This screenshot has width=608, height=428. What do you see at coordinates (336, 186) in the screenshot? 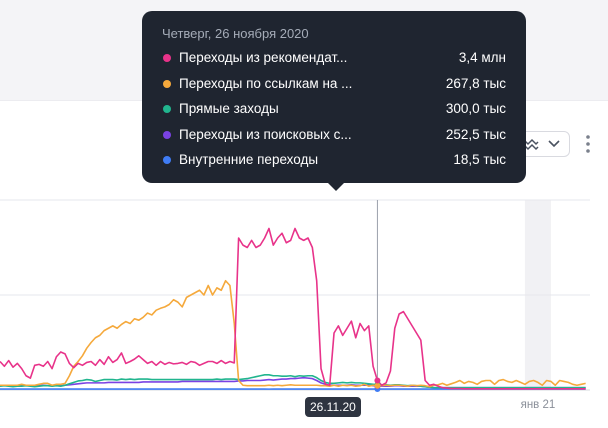
I see `tooltip-arrow` at bounding box center [336, 186].